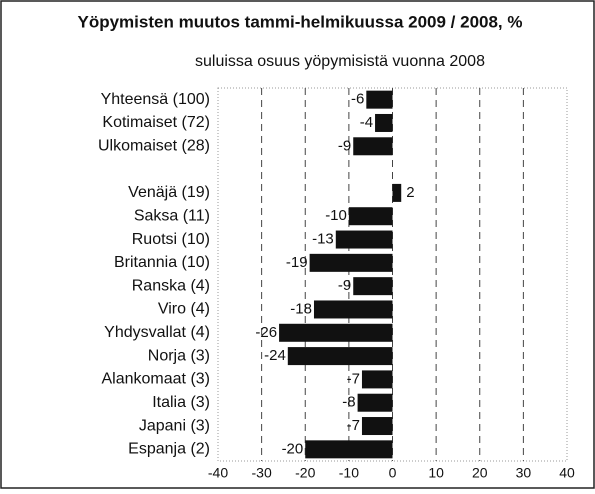 The width and height of the screenshot is (595, 494). I want to click on value-label: -20, so click(293, 448).